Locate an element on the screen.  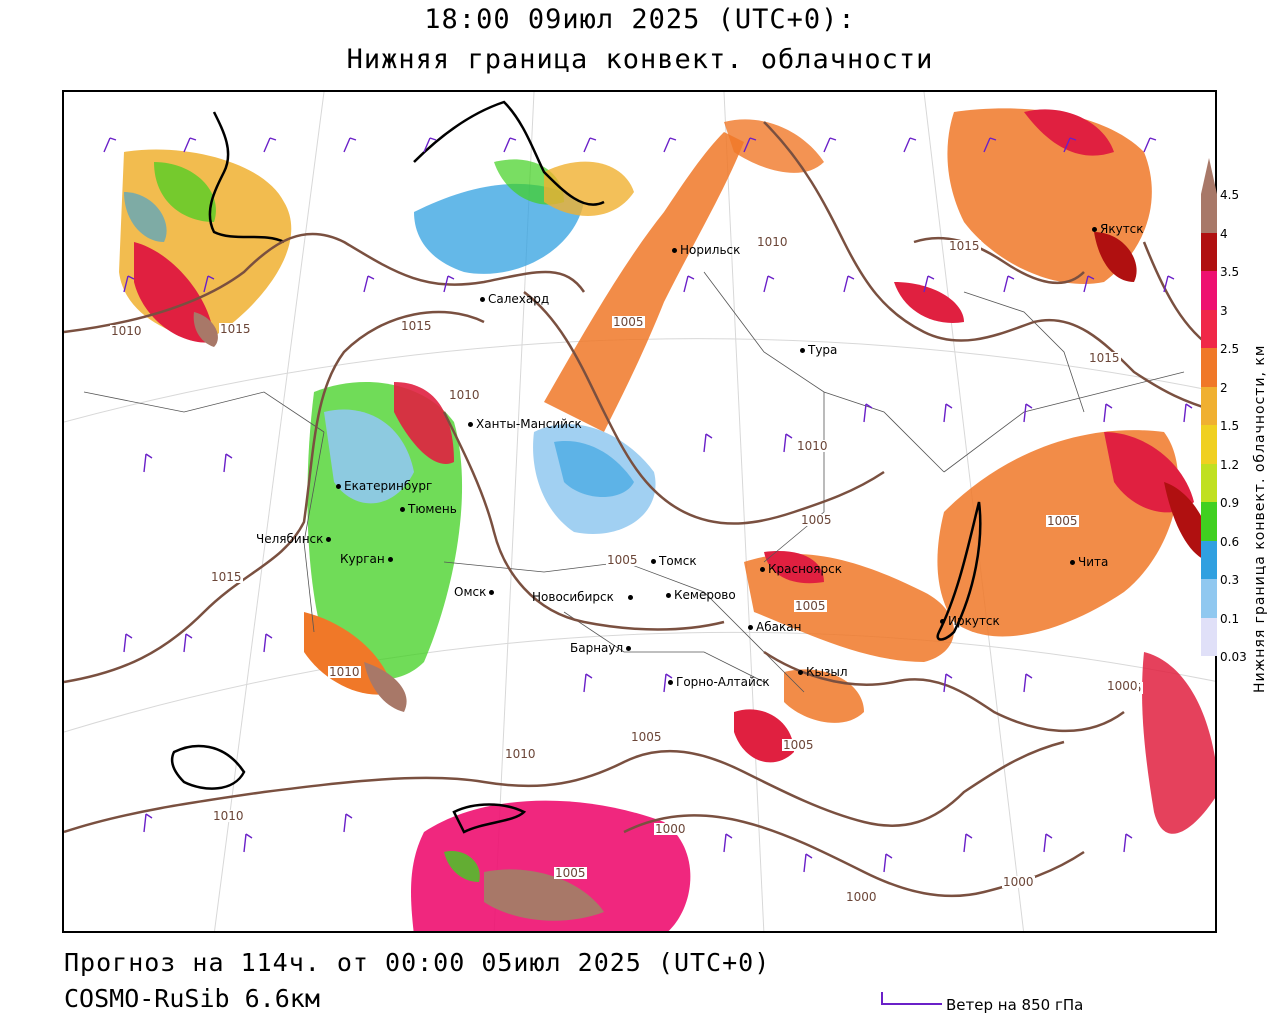
map-subtitle: Нижняя граница конвект. облачности is located at coordinates (640, 59).